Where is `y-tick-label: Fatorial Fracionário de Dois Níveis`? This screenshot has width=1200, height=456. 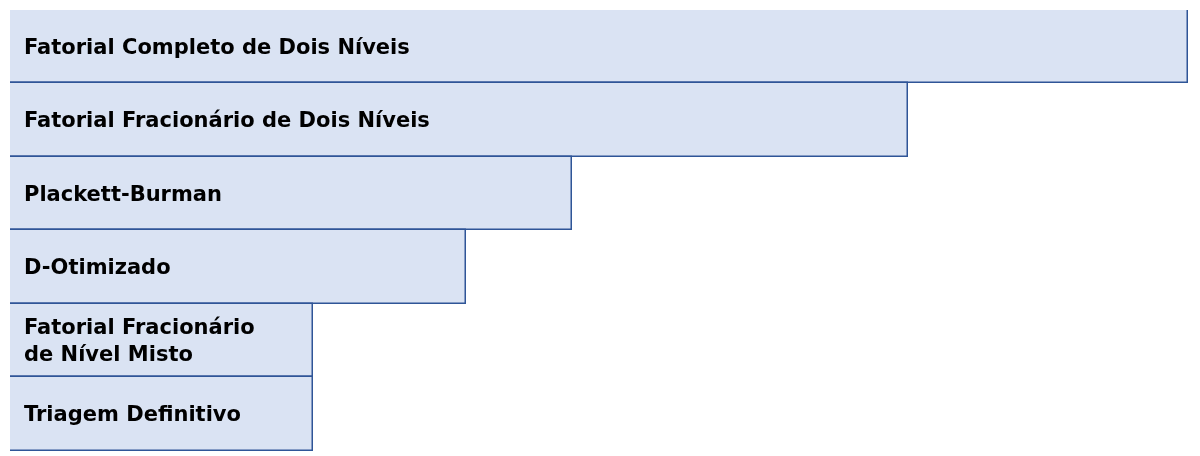 y-tick-label: Fatorial Fracionário de Dois Níveis is located at coordinates (227, 120).